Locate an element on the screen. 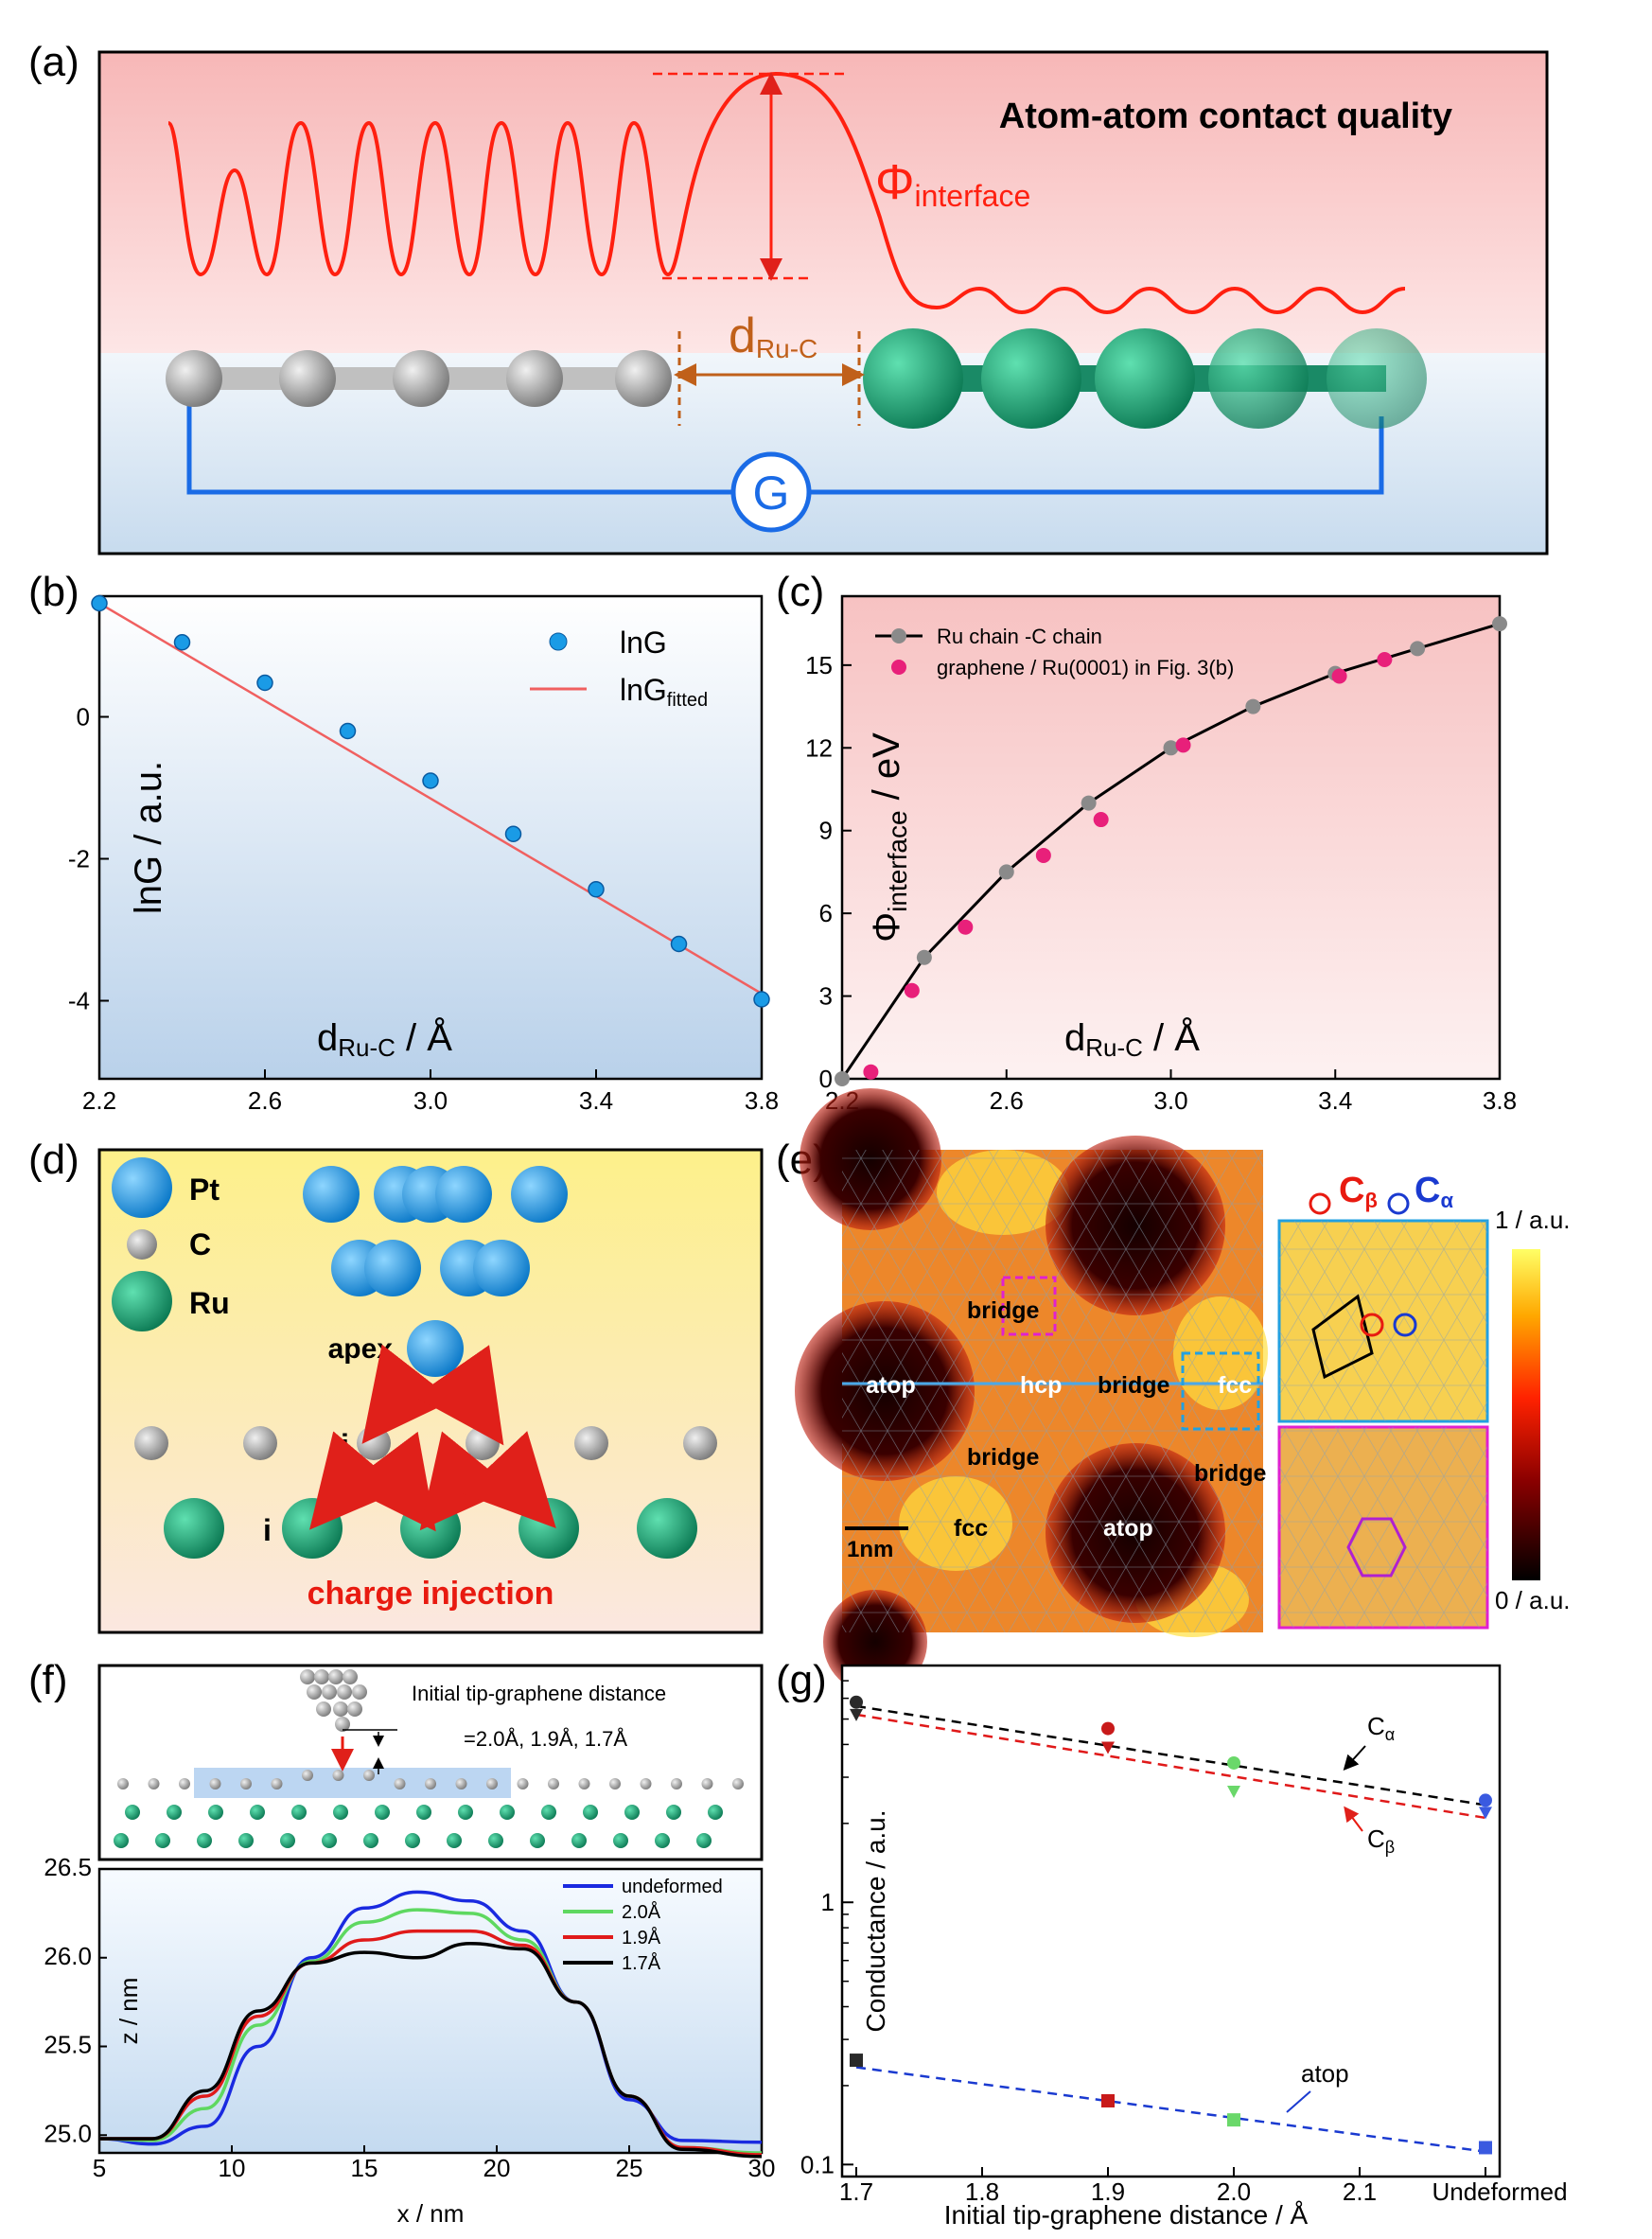 This screenshot has width=1652, height=2239. panel-c-xlabel-unit: / Å is located at coordinates (1171, 1037).